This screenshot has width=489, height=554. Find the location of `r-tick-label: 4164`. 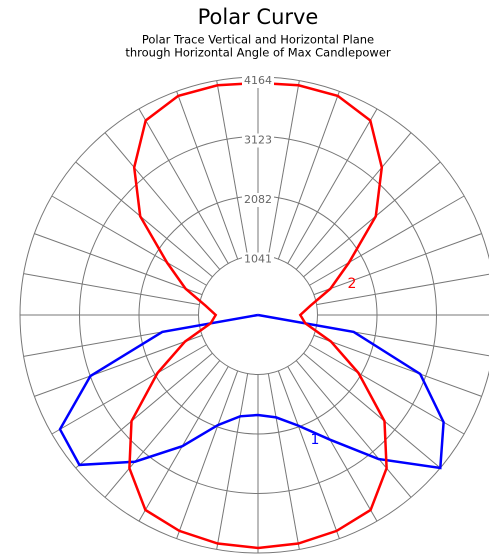

r-tick-label: 4164 is located at coordinates (258, 80).